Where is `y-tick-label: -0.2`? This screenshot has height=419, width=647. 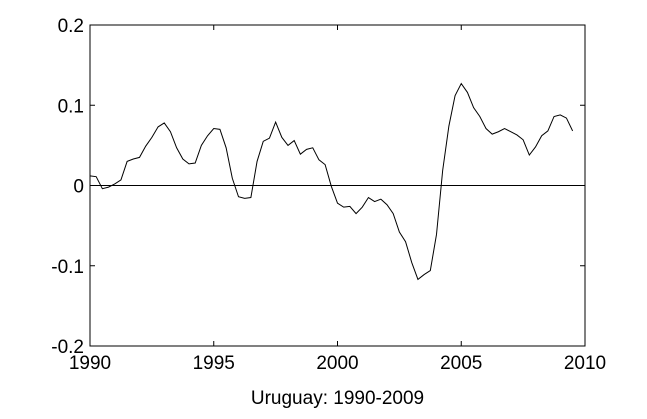
y-tick-label: -0.2 is located at coordinates (67, 347).